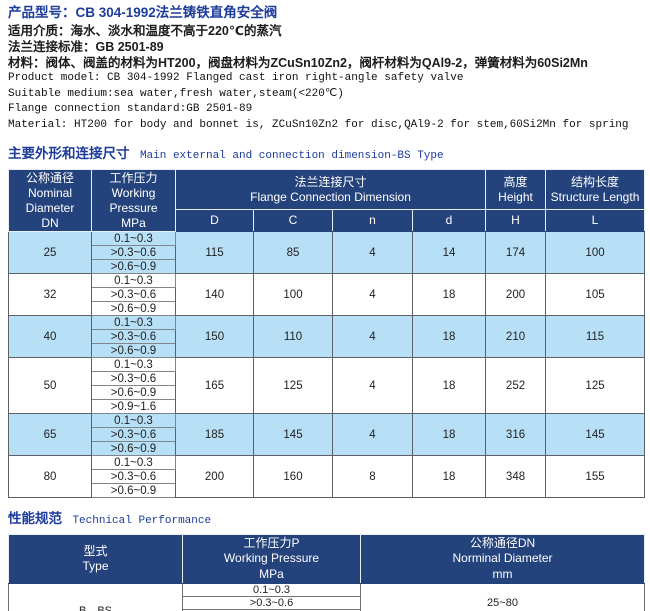 Image resolution: width=650 pixels, height=611 pixels. I want to click on cell-L: 155, so click(595, 476).